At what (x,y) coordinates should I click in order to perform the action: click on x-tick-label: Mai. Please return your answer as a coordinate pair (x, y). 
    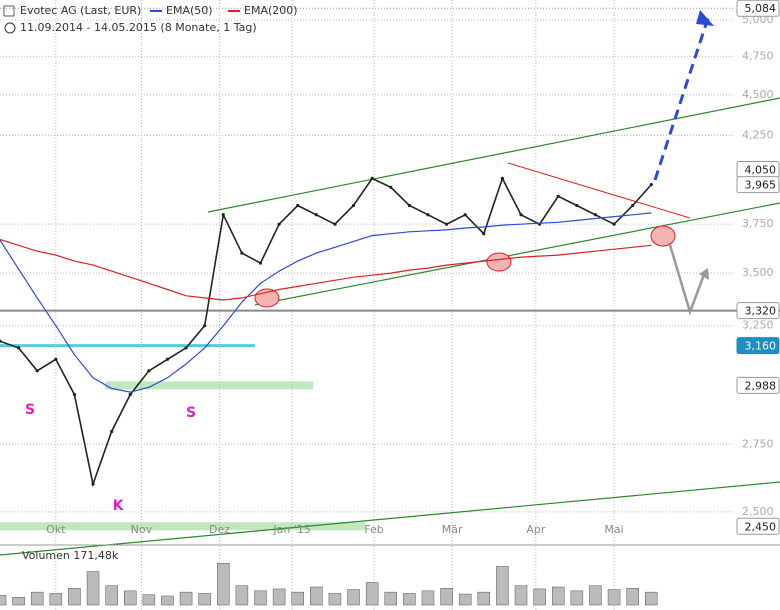
    Looking at the image, I should click on (613, 529).